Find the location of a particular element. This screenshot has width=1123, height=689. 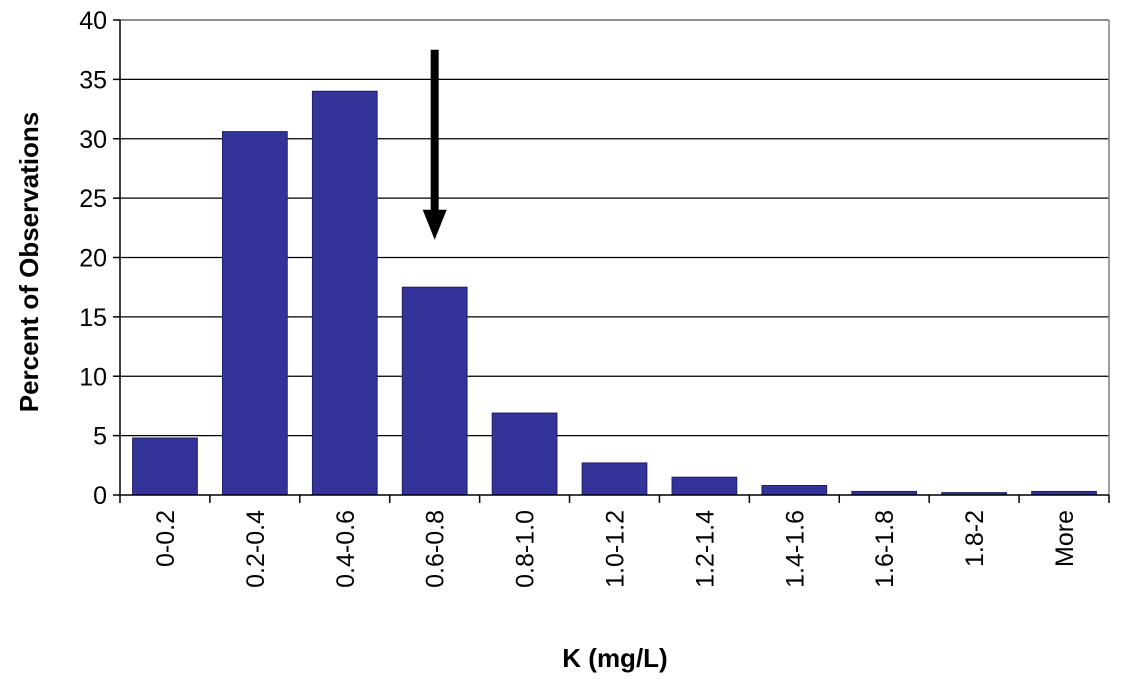

y-axis-title: Percent of Observations is located at coordinates (29, 262).